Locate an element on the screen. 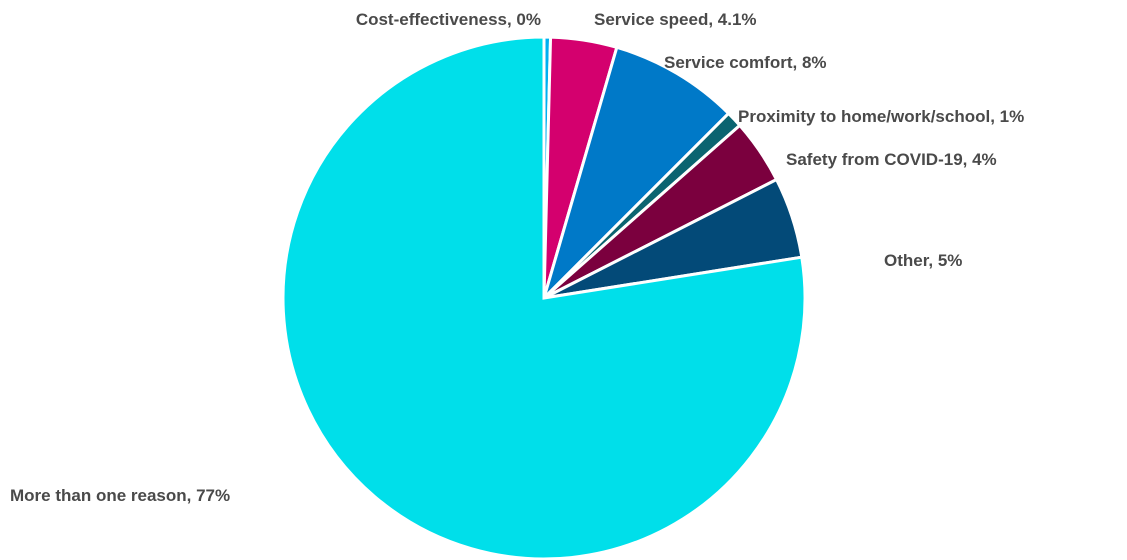  slice-label-3: Service comfort, 8% is located at coordinates (745, 62).